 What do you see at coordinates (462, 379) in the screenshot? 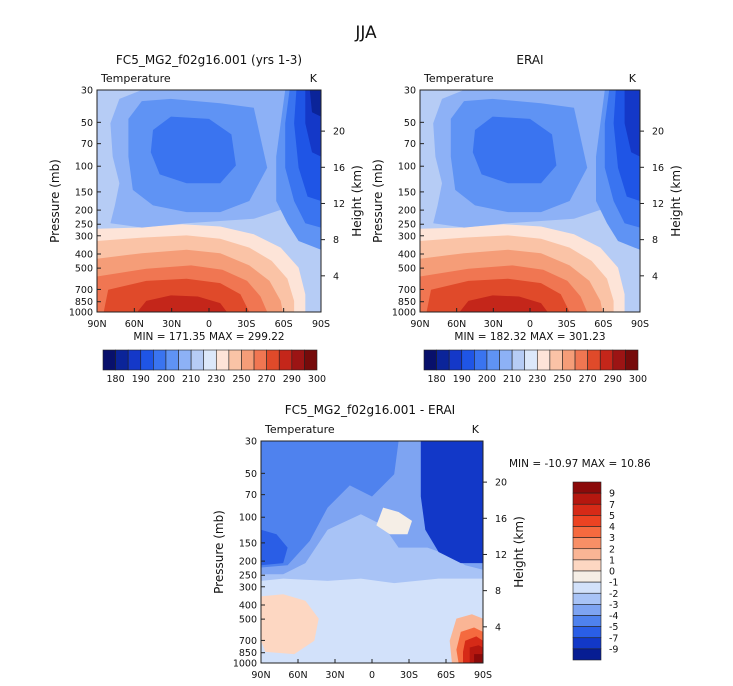
I see `colorbar-label: 190` at bounding box center [462, 379].